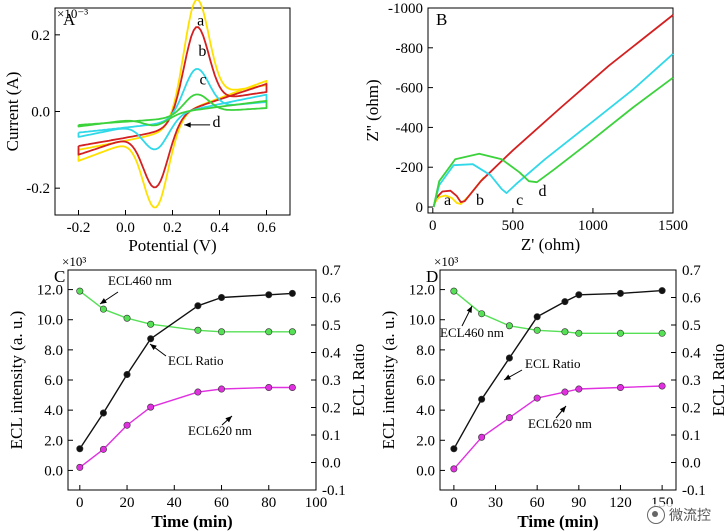  I want to click on cv-curve-d, so click(172, 110).